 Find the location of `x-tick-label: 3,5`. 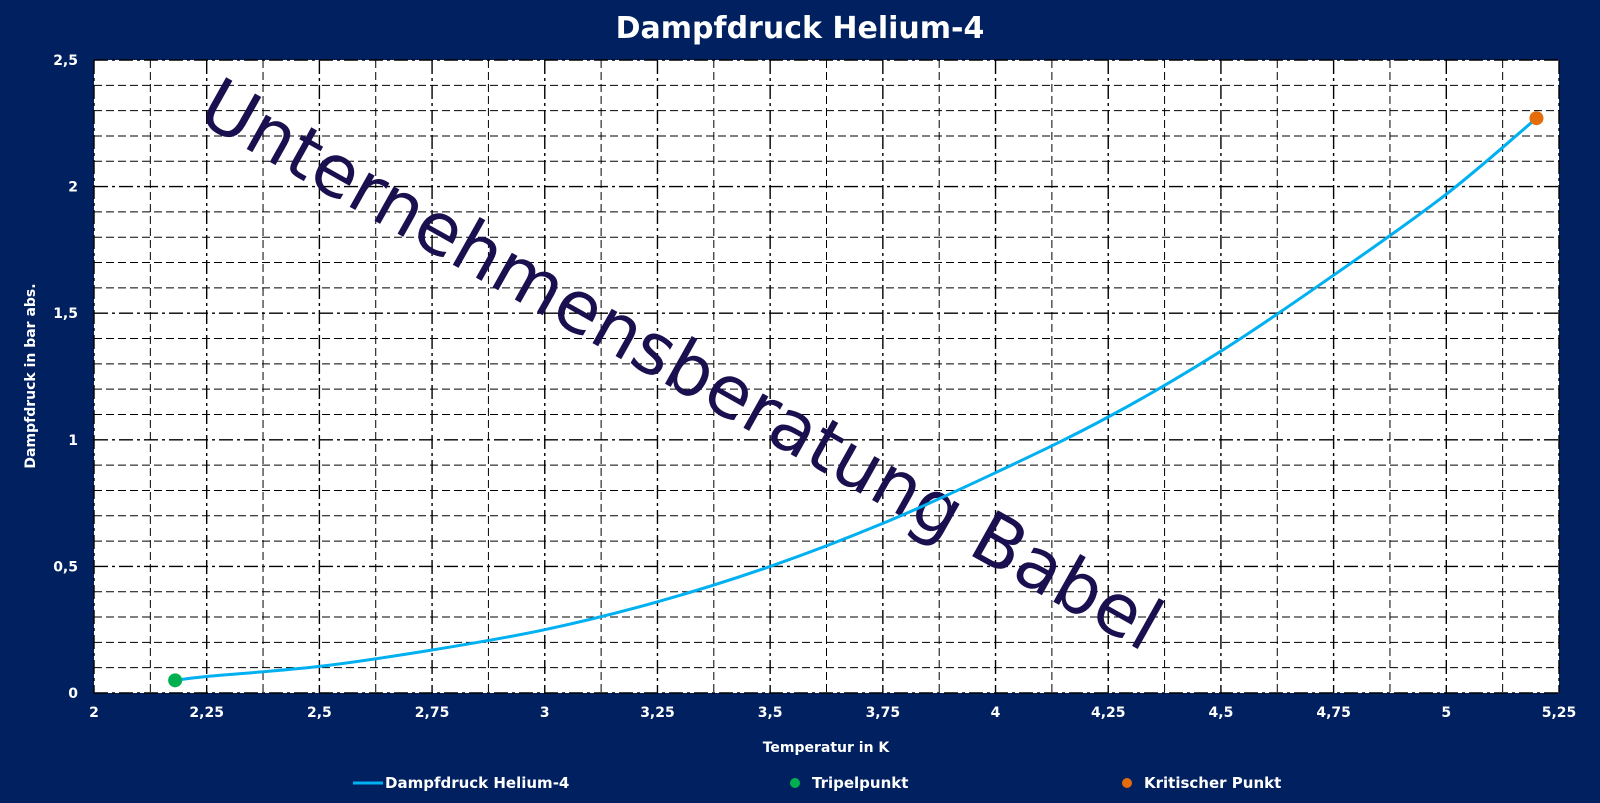

x-tick-label: 3,5 is located at coordinates (770, 713).